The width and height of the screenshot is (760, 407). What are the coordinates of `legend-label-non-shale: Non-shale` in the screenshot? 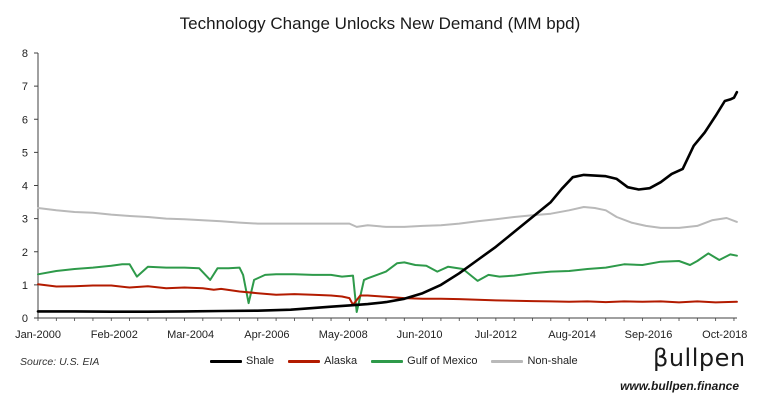 It's located at (552, 361).